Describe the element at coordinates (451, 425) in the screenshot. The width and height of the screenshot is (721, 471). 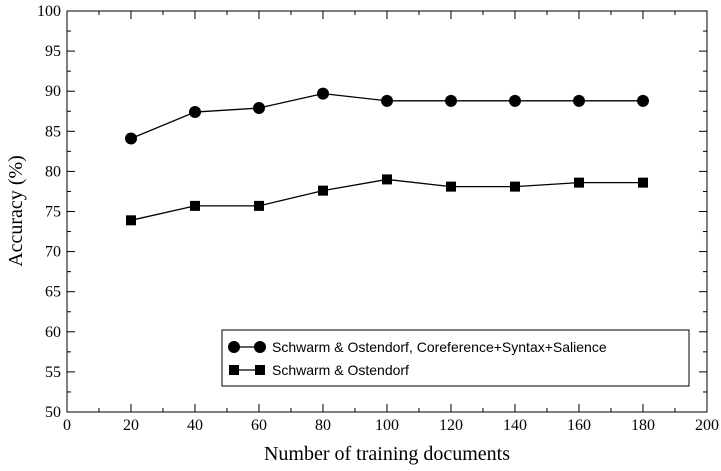
I see `x-tick-label: 120` at that location.